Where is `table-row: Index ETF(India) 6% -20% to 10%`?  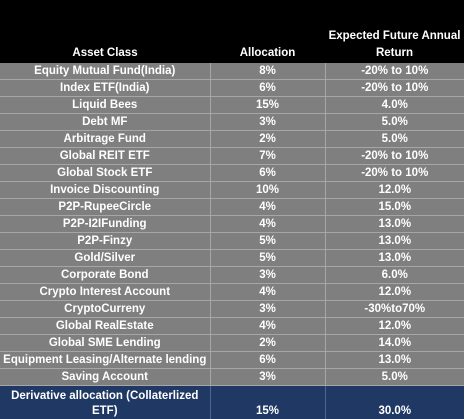 table-row: Index ETF(India) 6% -20% to 10% is located at coordinates (232, 88).